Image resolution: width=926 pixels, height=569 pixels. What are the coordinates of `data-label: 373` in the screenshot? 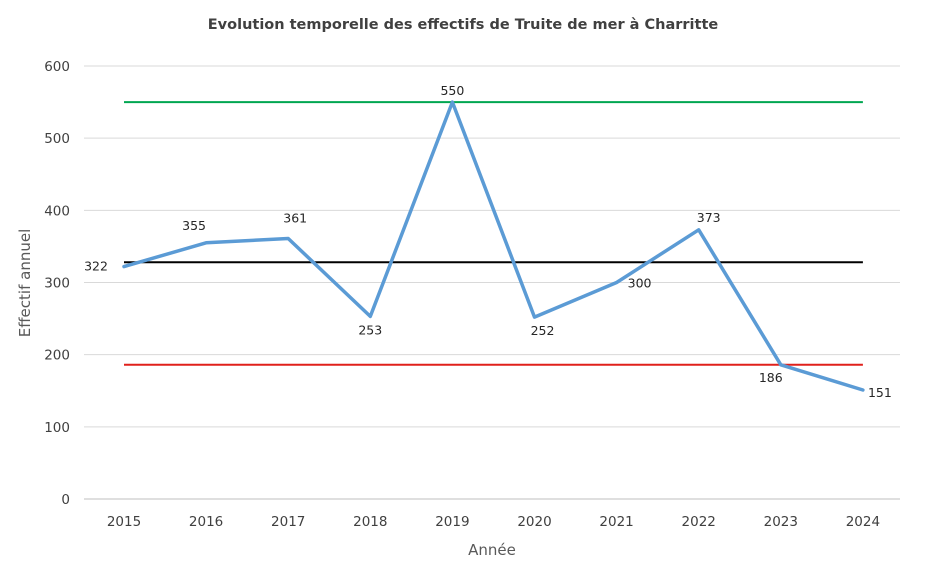 It's located at (709, 217).